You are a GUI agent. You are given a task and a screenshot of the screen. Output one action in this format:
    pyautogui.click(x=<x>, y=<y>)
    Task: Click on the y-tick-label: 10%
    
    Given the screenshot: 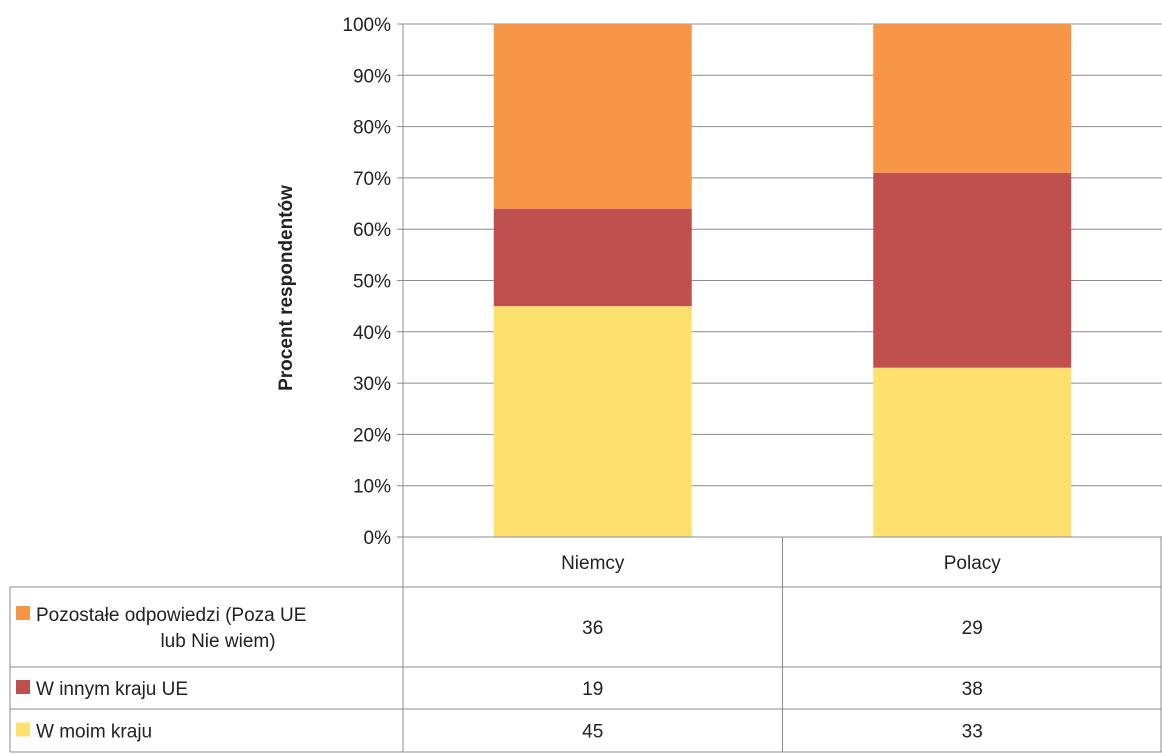 What is the action you would take?
    pyautogui.click(x=372, y=487)
    